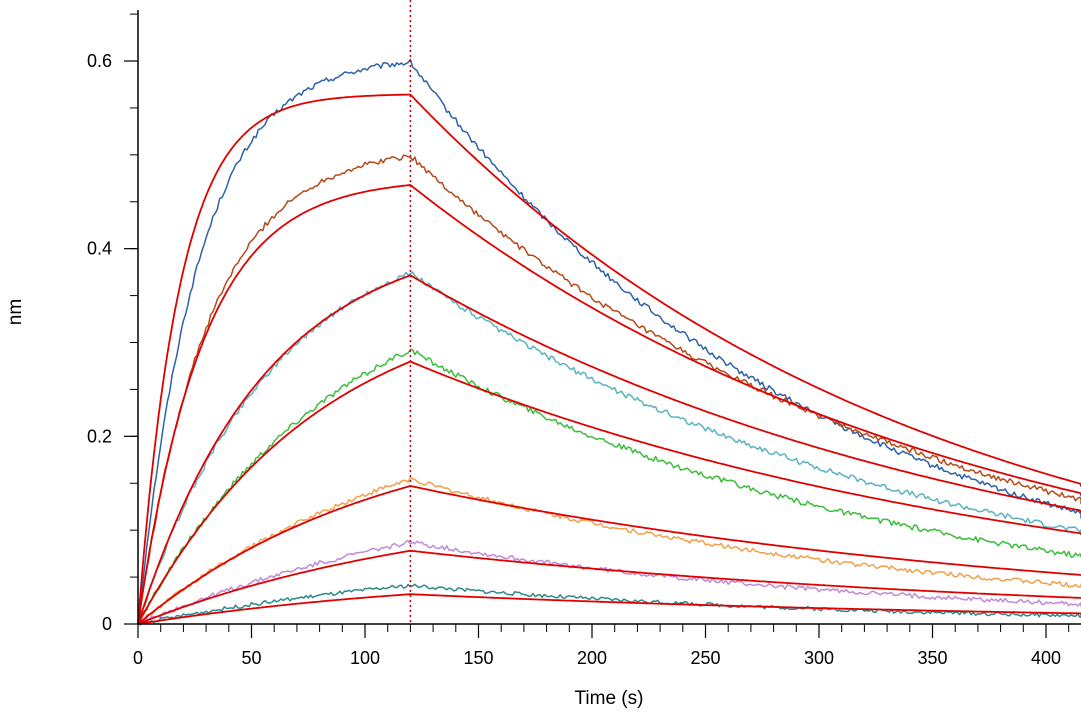  I want to click on x-tick-label: 200, so click(592, 658).